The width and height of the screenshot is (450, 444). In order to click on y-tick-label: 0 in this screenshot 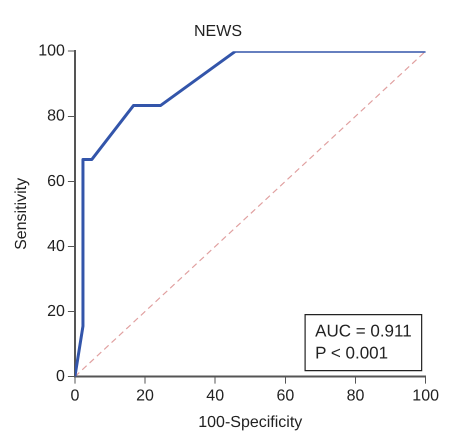, I will do `click(60, 377)`.